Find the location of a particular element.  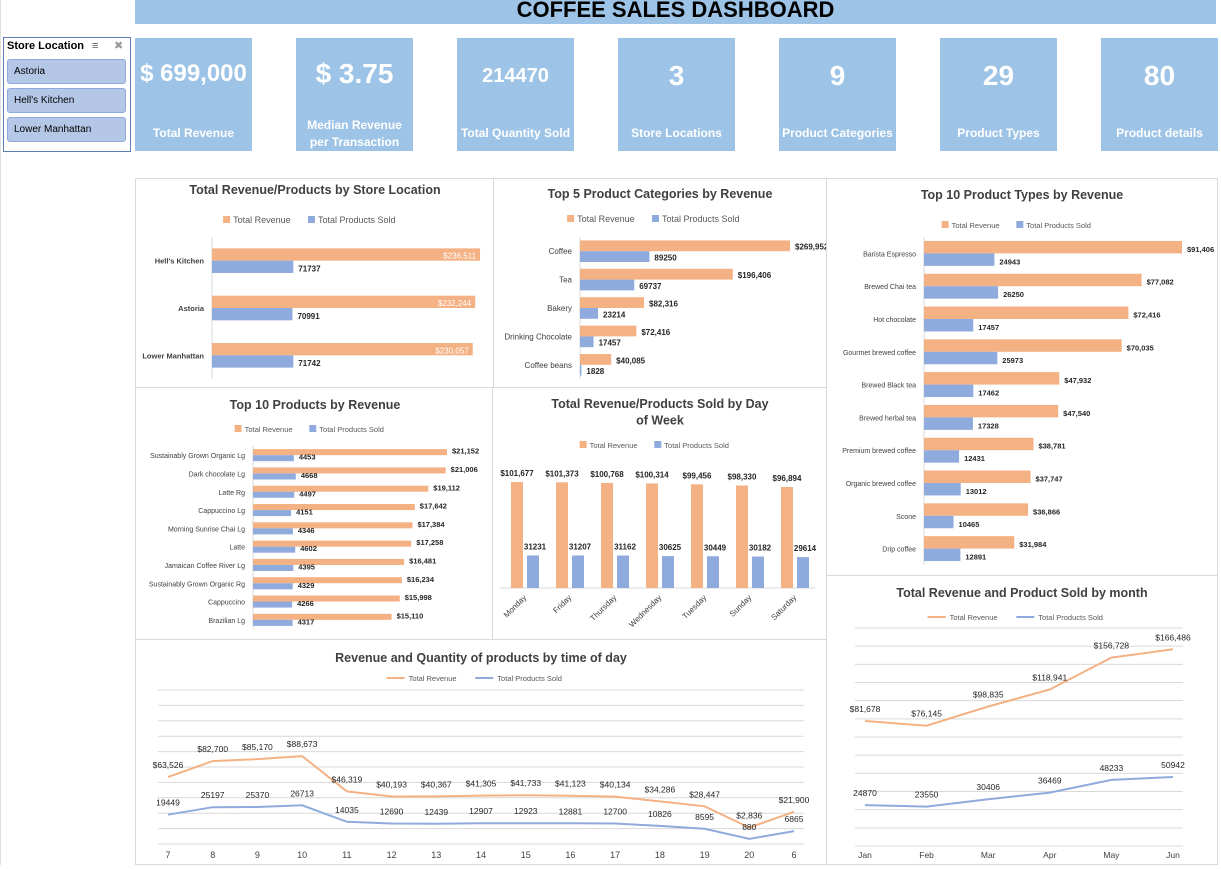

x-tick-label: 13 is located at coordinates (436, 855).